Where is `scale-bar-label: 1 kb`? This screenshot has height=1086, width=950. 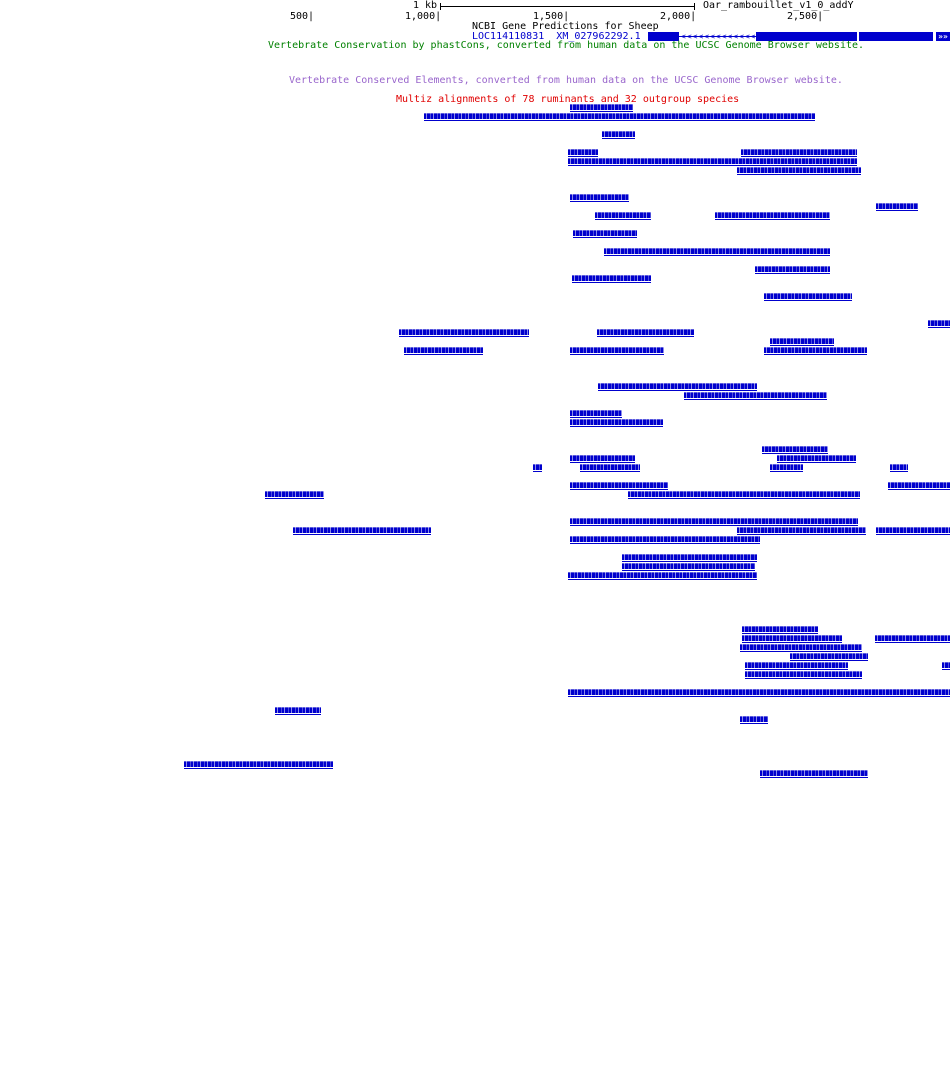
scale-bar-label: 1 kb is located at coordinates (425, 5).